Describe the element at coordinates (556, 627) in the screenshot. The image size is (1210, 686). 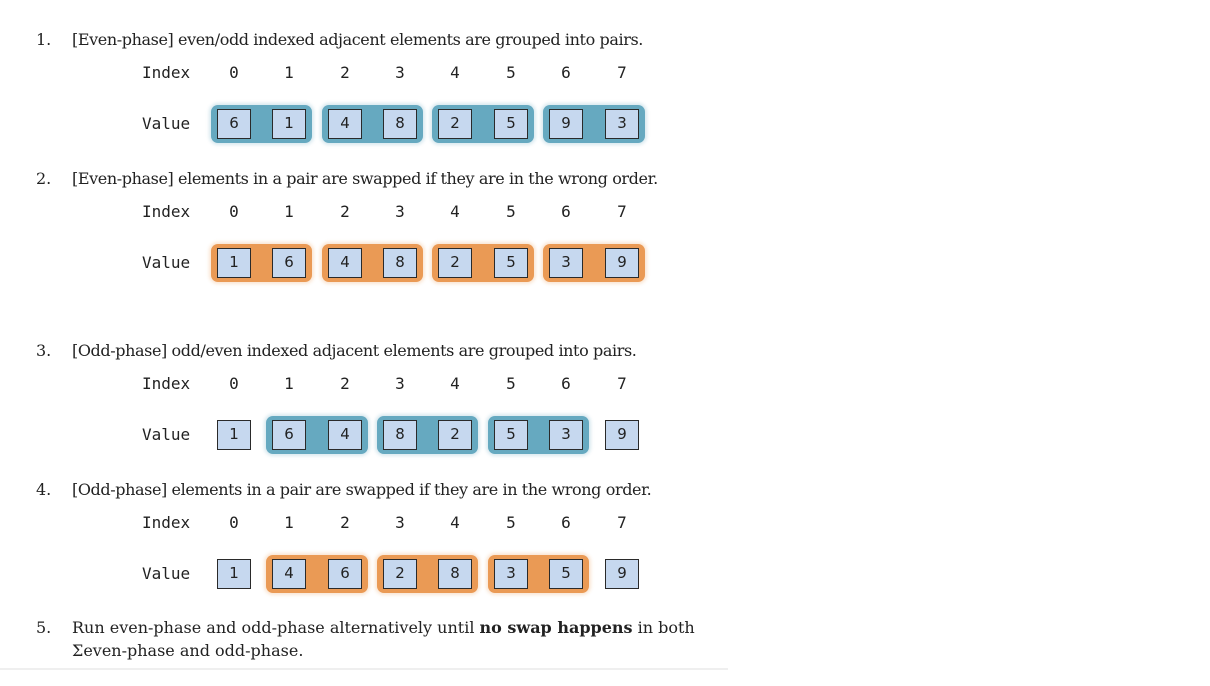
I see `step-5-emphasis: no swap happens` at that location.